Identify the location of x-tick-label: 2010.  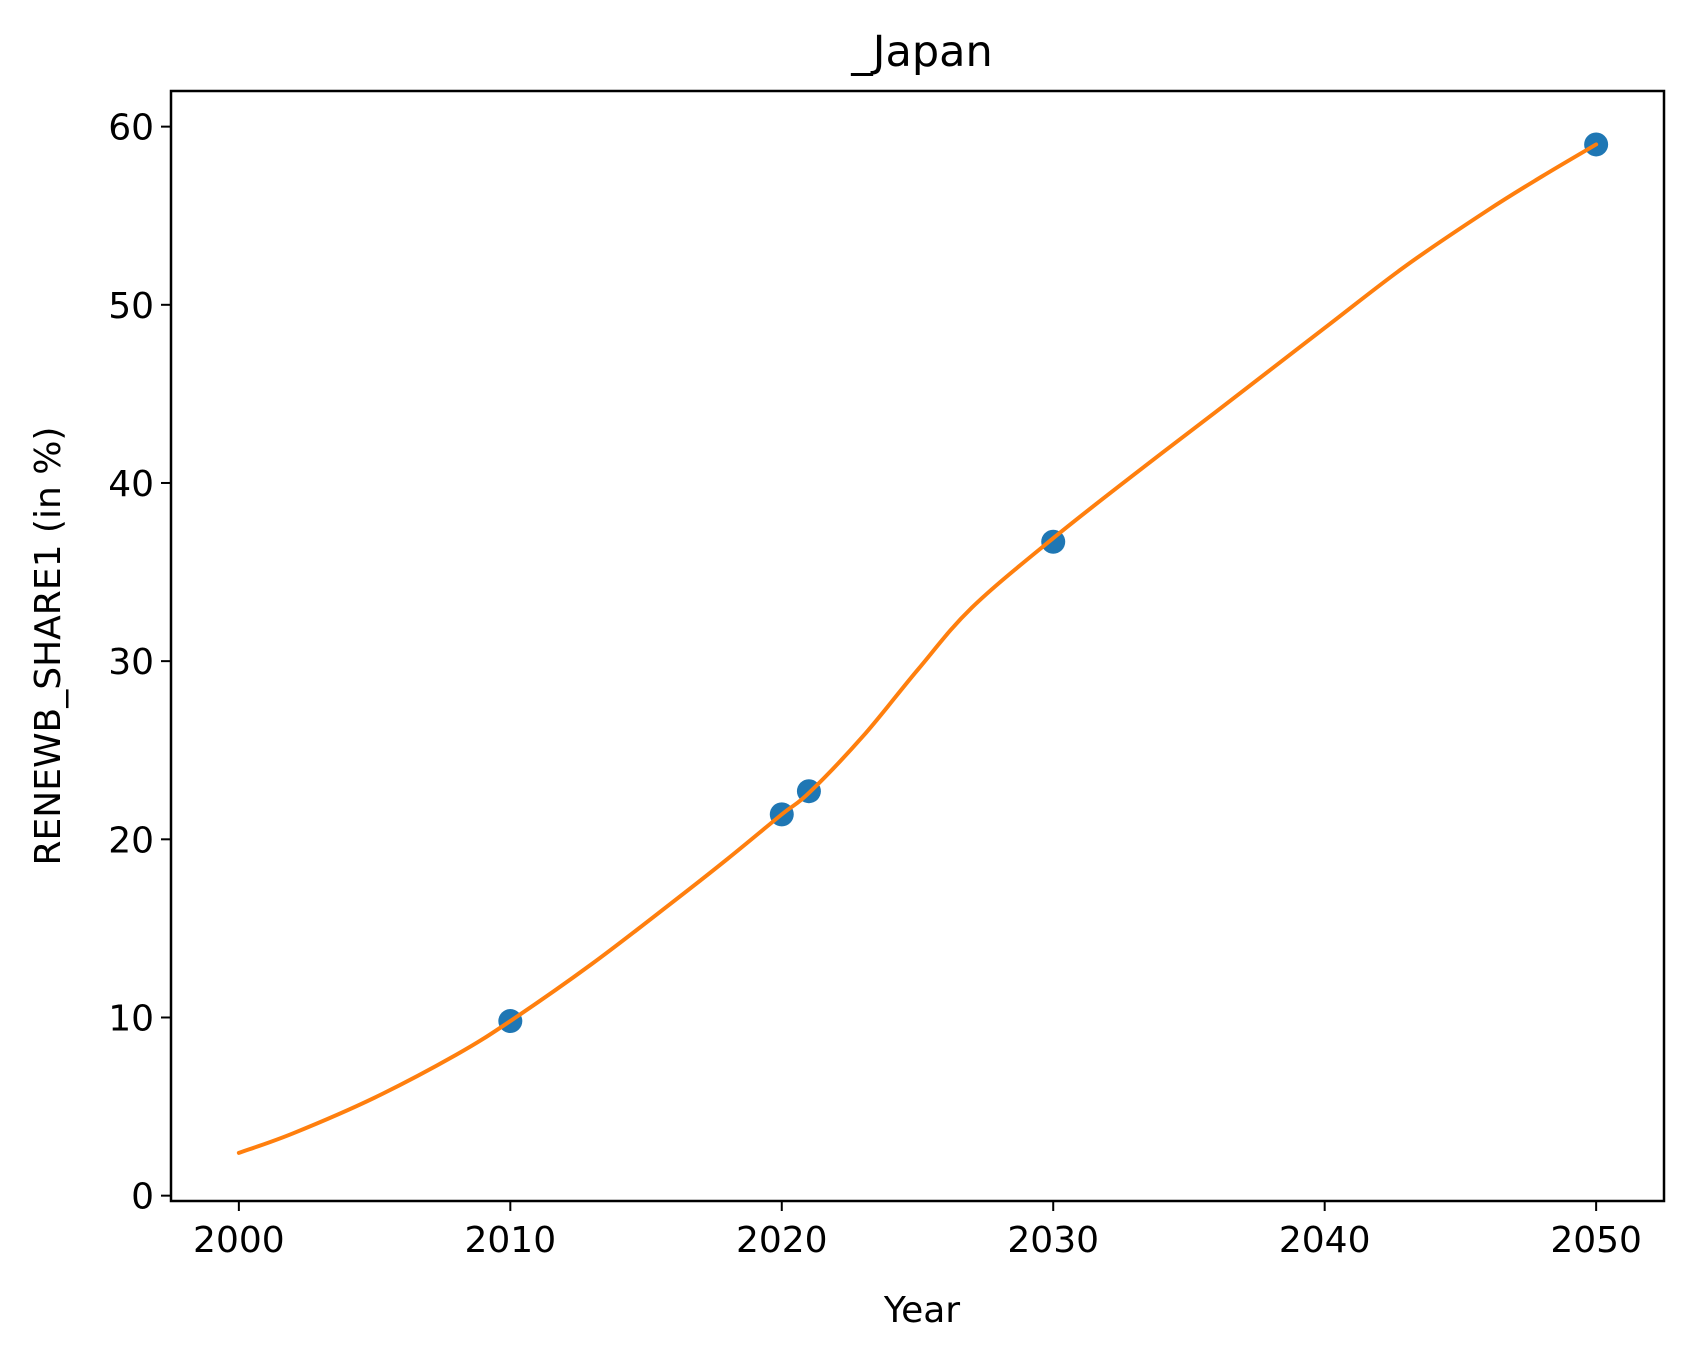
(511, 1240).